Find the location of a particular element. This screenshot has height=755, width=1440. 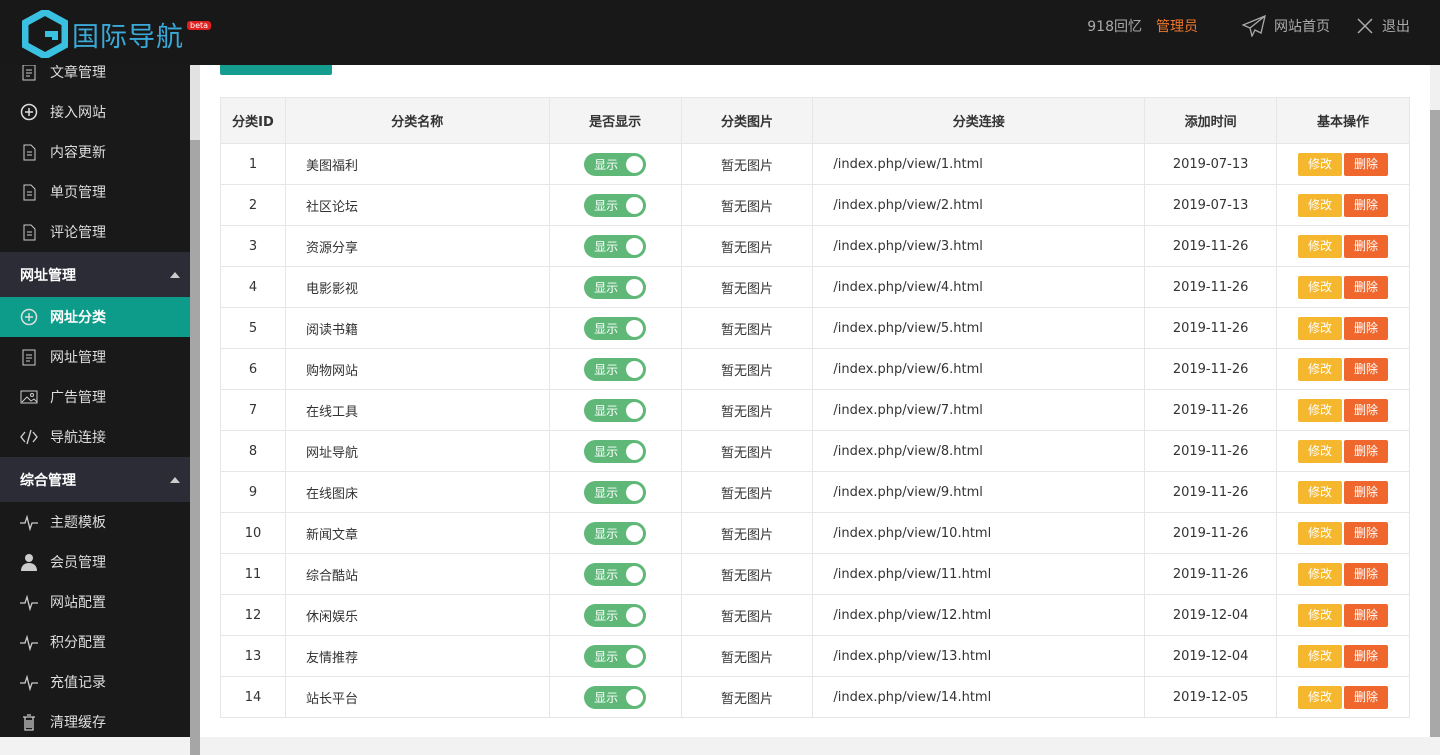

username: 918回忆 is located at coordinates (1114, 27).